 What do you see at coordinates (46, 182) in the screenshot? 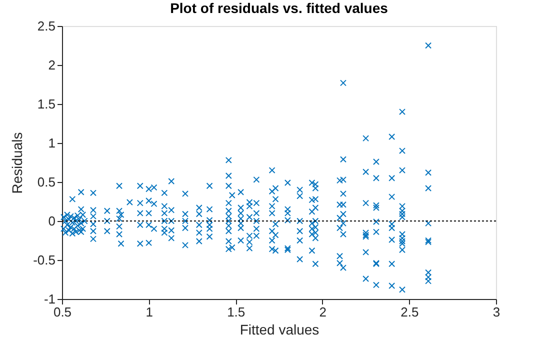
I see `y-tick-label: 0.5` at bounding box center [46, 182].